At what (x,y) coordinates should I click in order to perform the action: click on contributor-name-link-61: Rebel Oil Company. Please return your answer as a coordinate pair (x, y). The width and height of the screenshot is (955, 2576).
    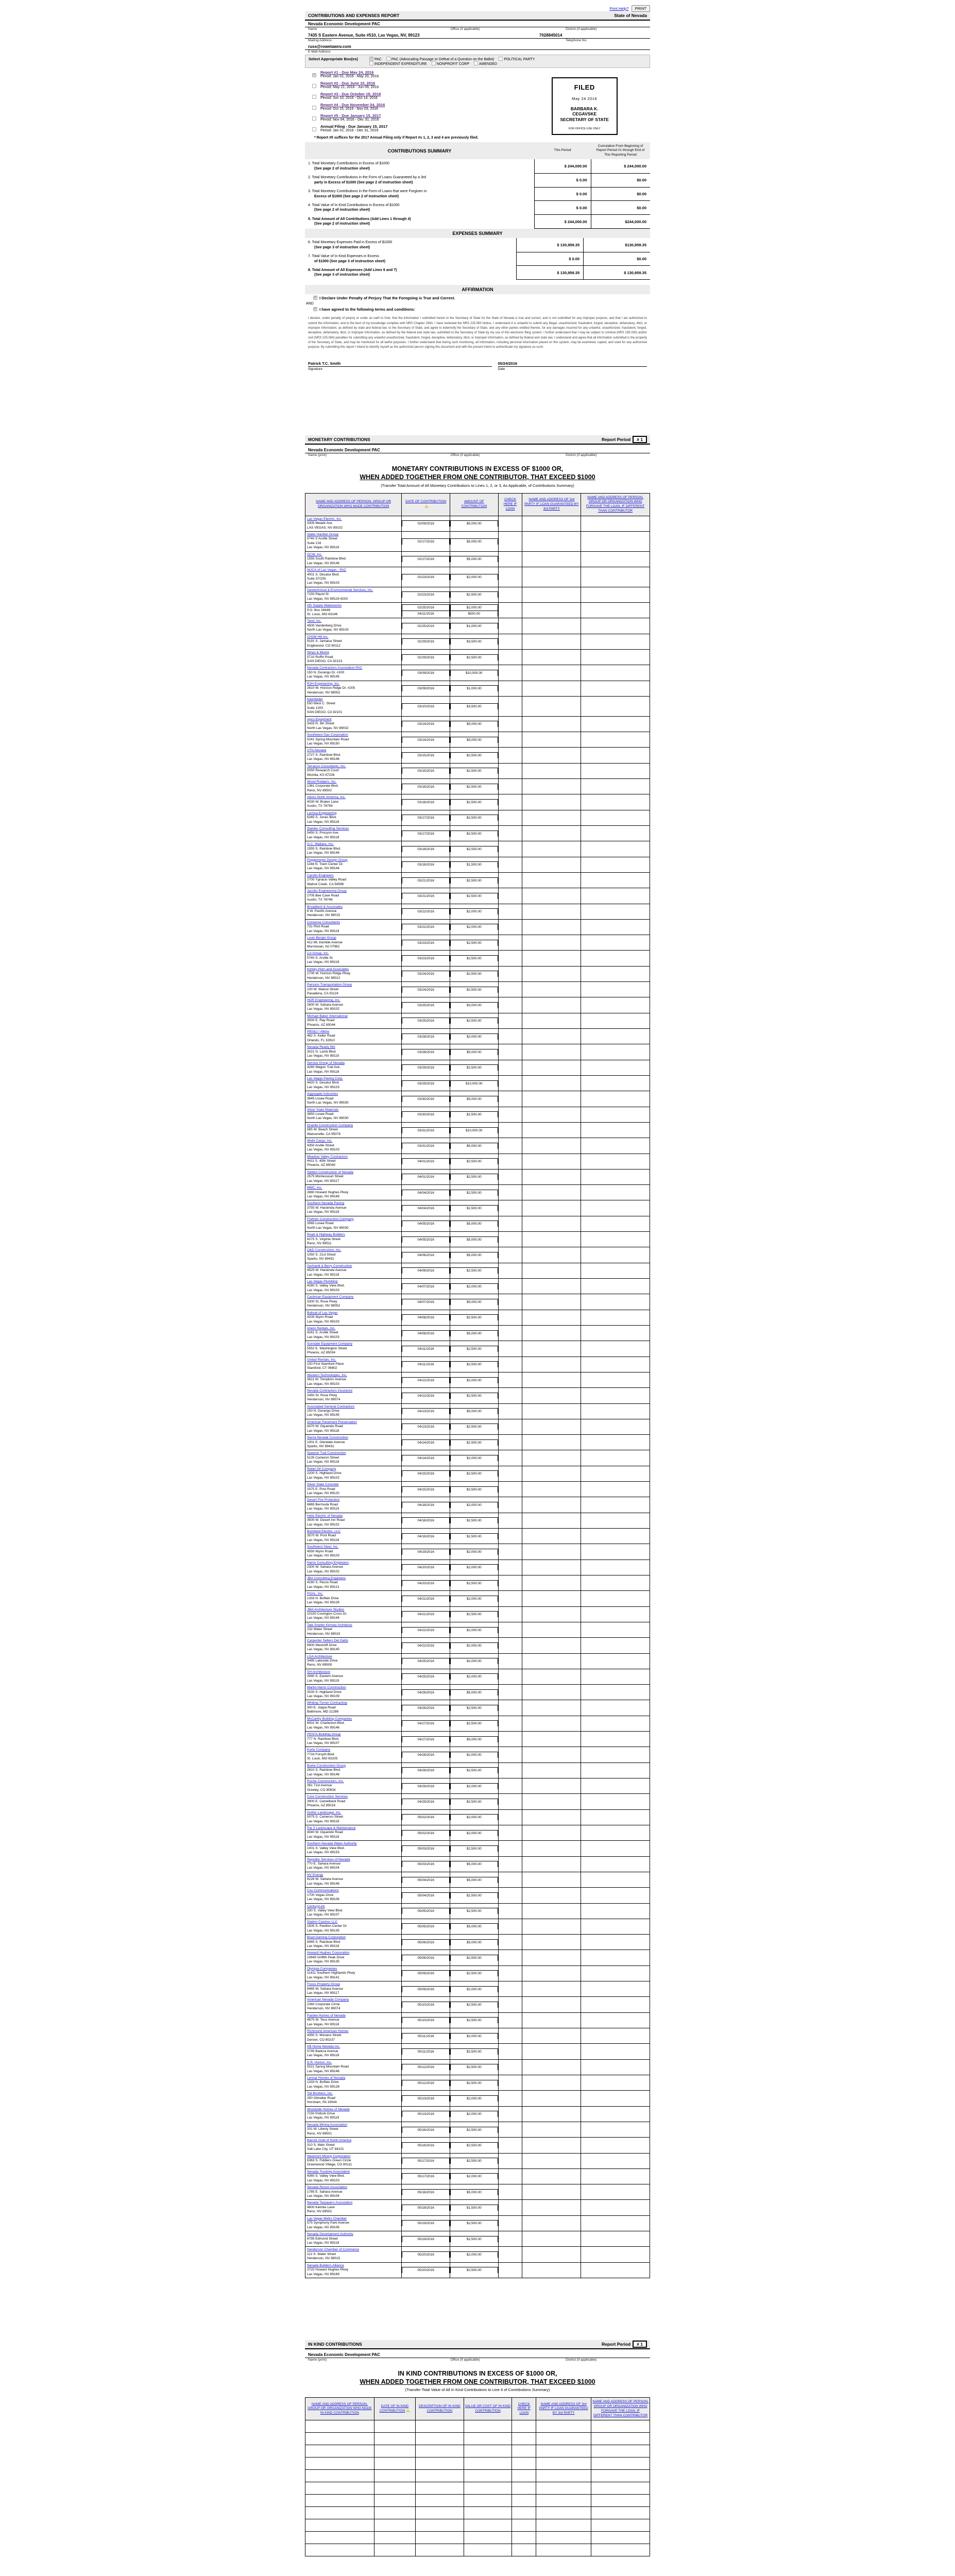
    Looking at the image, I should click on (322, 1469).